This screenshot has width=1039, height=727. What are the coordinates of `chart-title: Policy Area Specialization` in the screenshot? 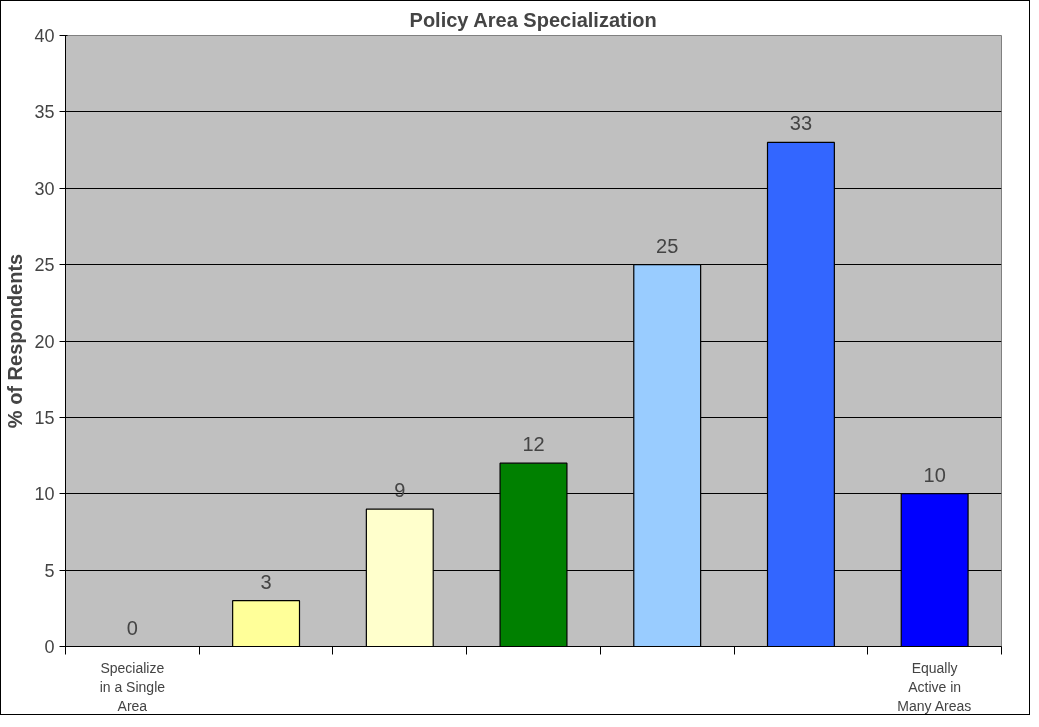 It's located at (533, 19).